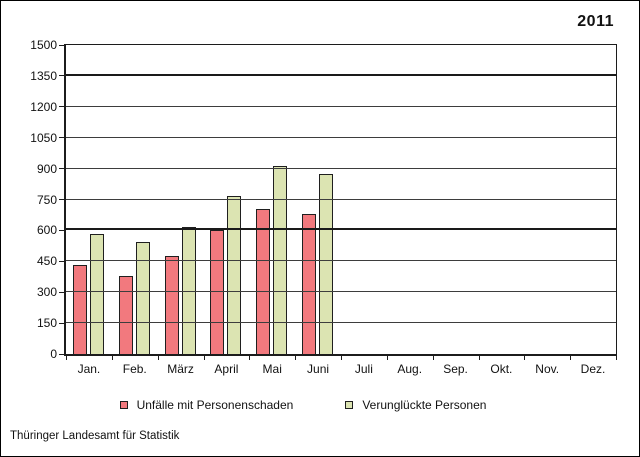  What do you see at coordinates (455, 369) in the screenshot?
I see `x-label-sep: Sep.` at bounding box center [455, 369].